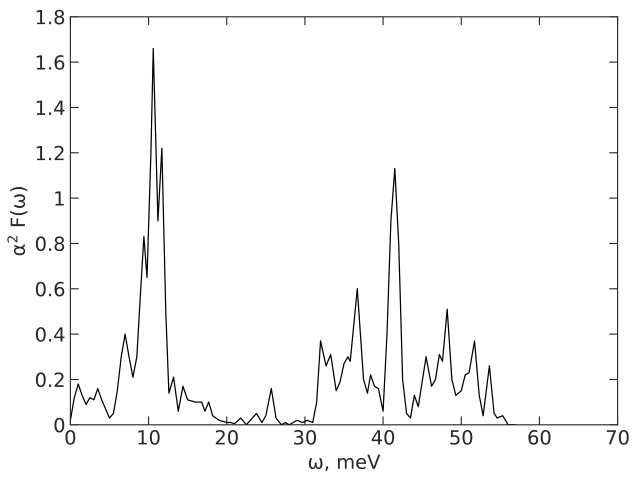 This screenshot has width=640, height=480. Describe the element at coordinates (50, 289) in the screenshot. I see `y-tick-label: 0.6` at that location.